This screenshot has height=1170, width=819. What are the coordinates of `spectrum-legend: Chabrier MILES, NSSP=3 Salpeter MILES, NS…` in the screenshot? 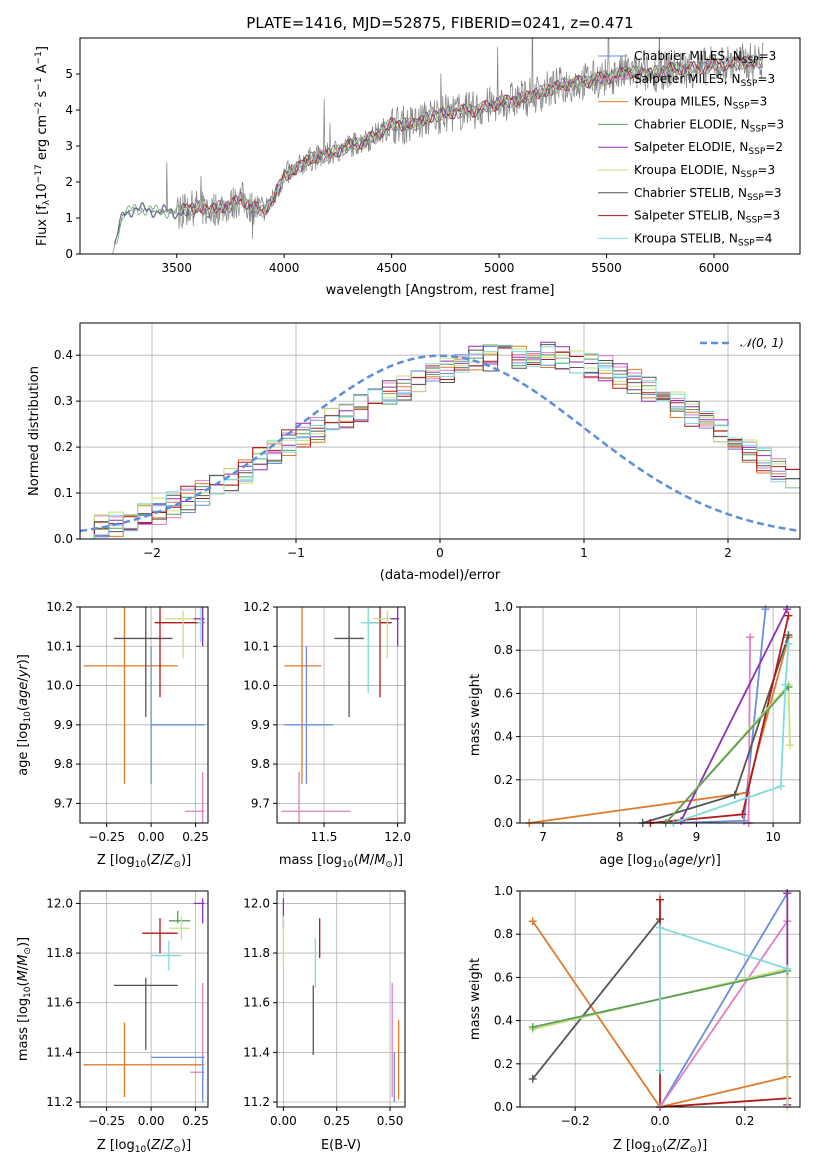 It's located at (691, 148).